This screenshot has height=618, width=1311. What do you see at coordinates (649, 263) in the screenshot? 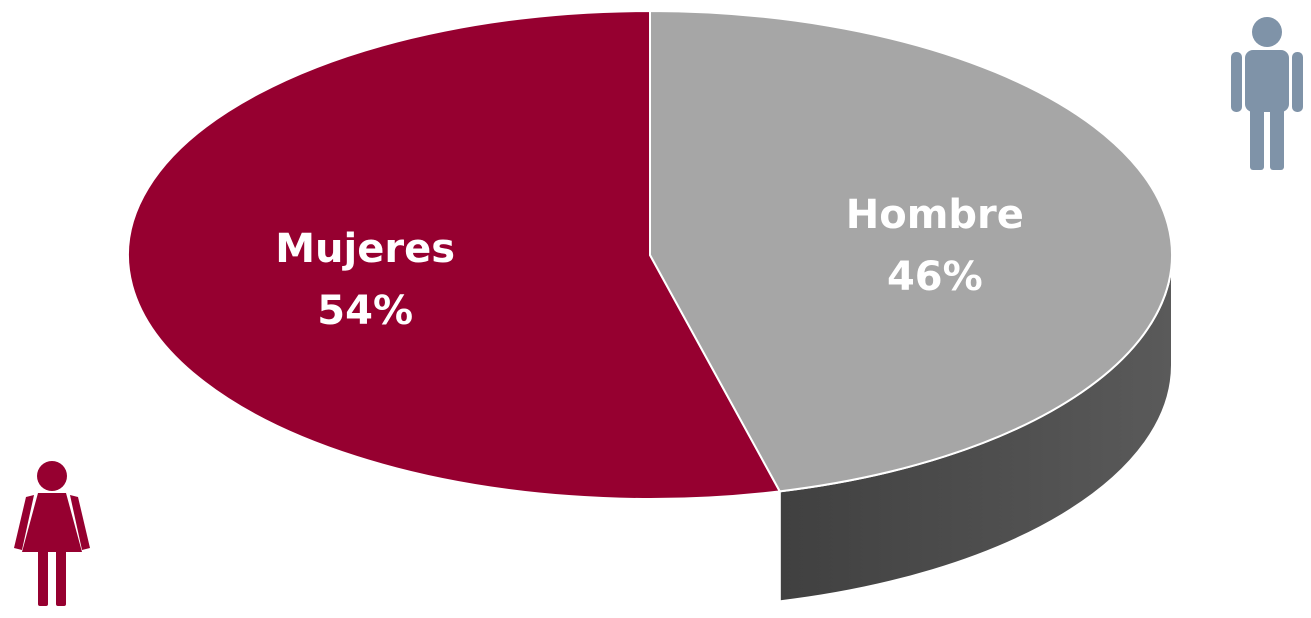
I see `pie-labels: Mujeres 54% Hombre 46%` at bounding box center [649, 263].